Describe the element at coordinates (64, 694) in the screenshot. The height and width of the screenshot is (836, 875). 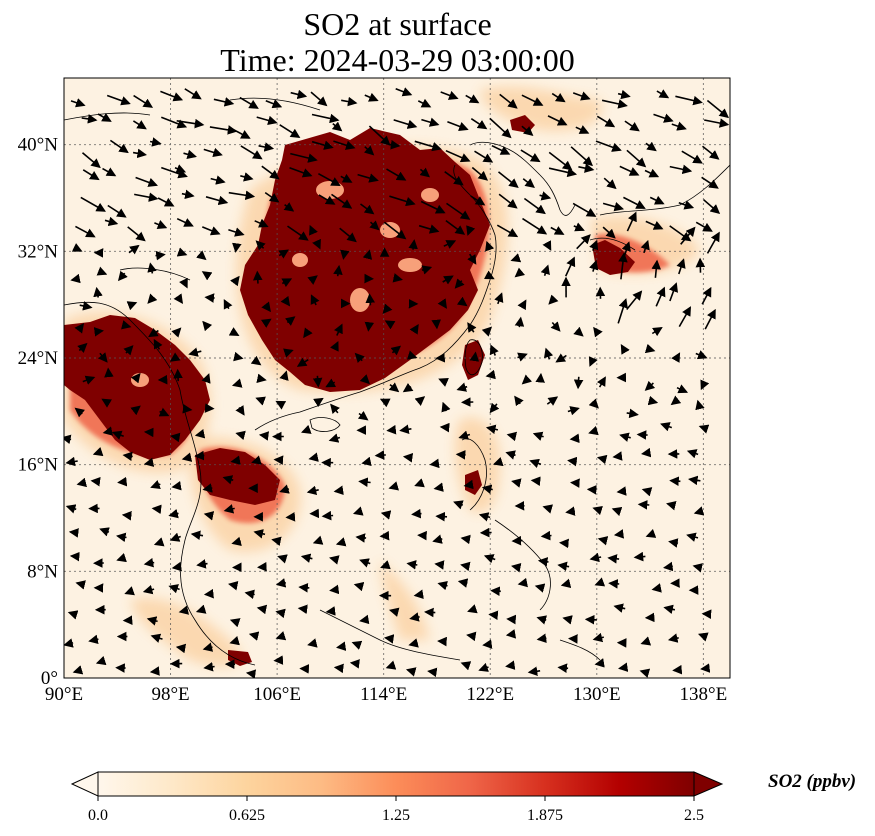
I see `lon-tick-label: 90°E` at that location.